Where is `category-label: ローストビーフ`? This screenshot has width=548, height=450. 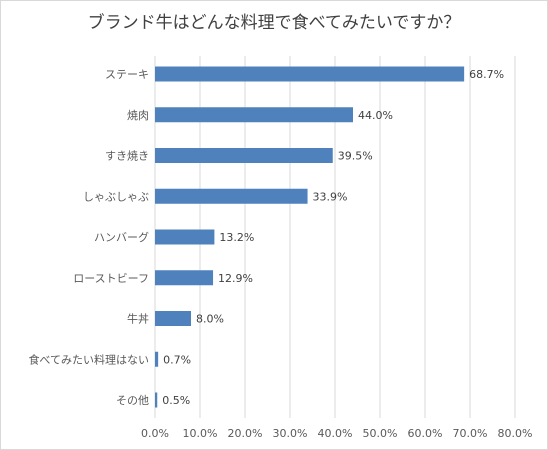
category-label: ローストビーフ is located at coordinates (111, 278).